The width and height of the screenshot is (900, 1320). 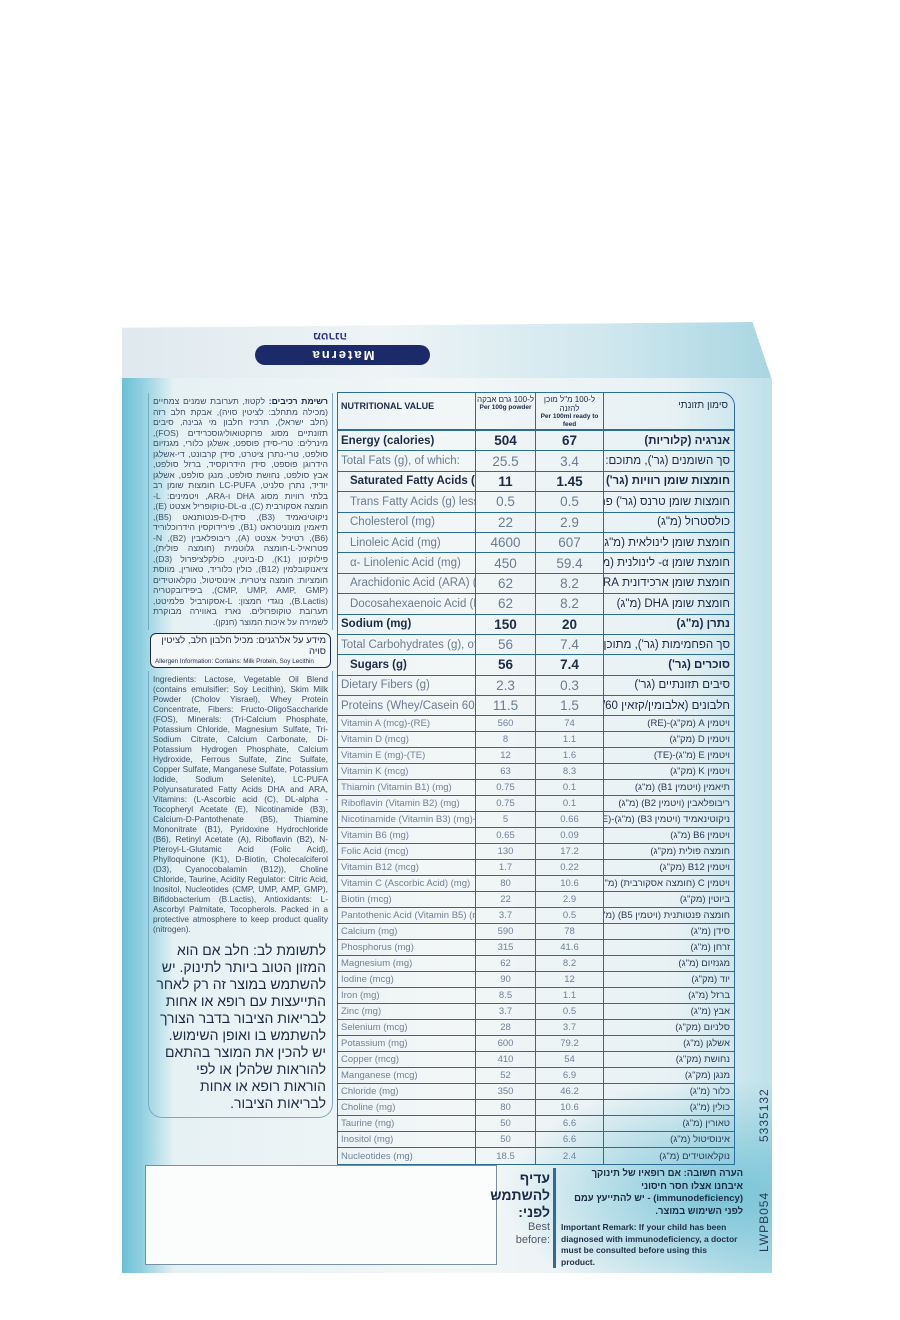 I want to click on best-before-english: Best before:, so click(x=532, y=1233).